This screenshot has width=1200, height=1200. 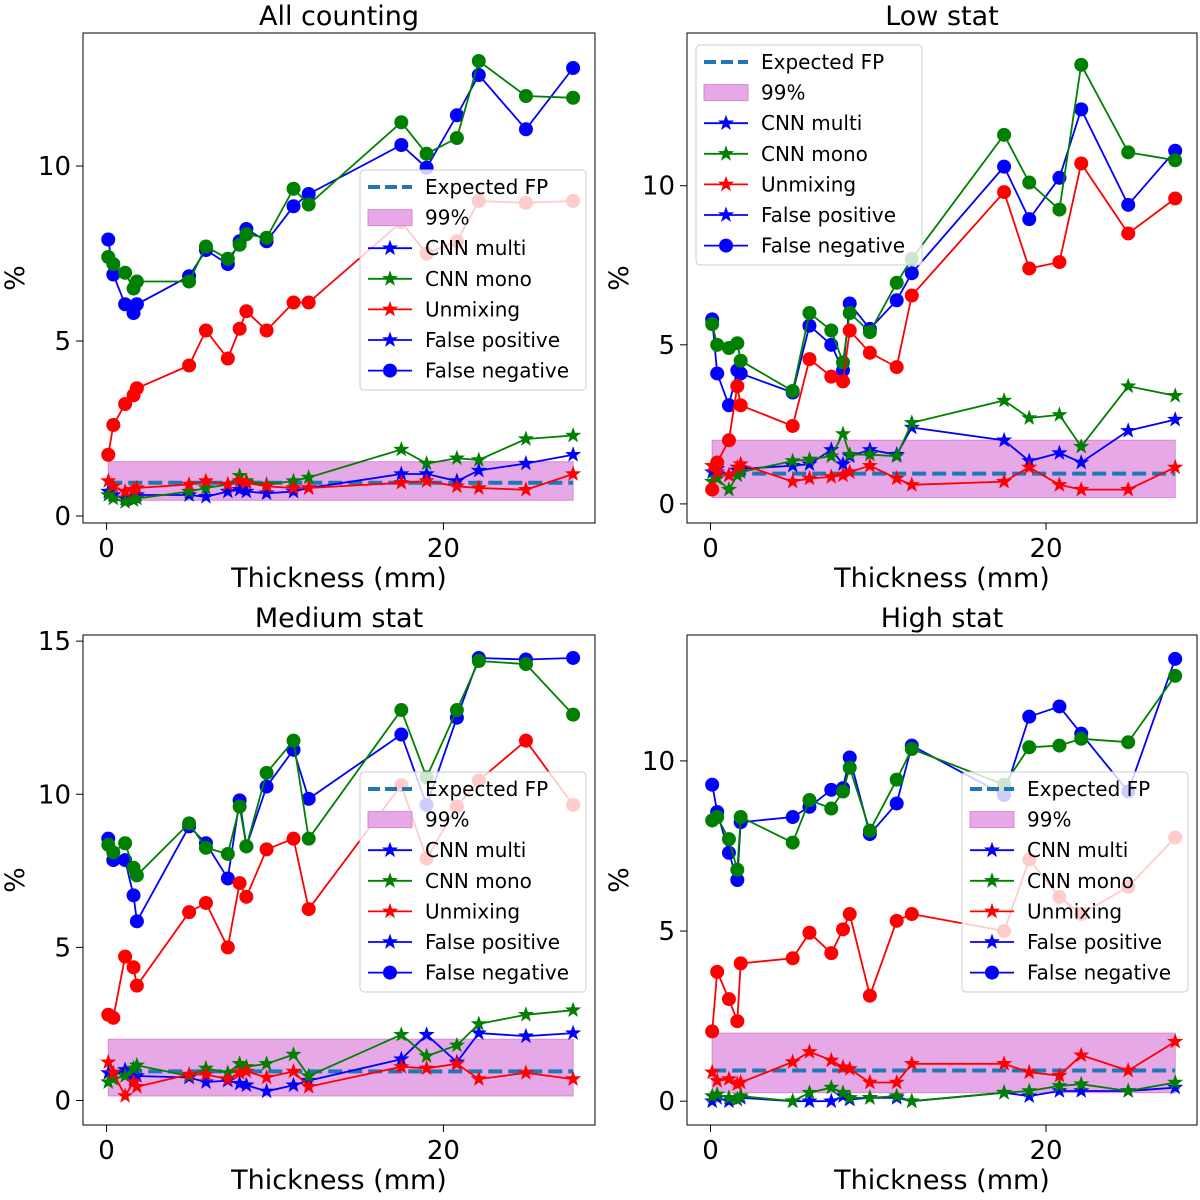 What do you see at coordinates (808, 184) in the screenshot?
I see `legend-label-unmixing: Unmixing` at bounding box center [808, 184].